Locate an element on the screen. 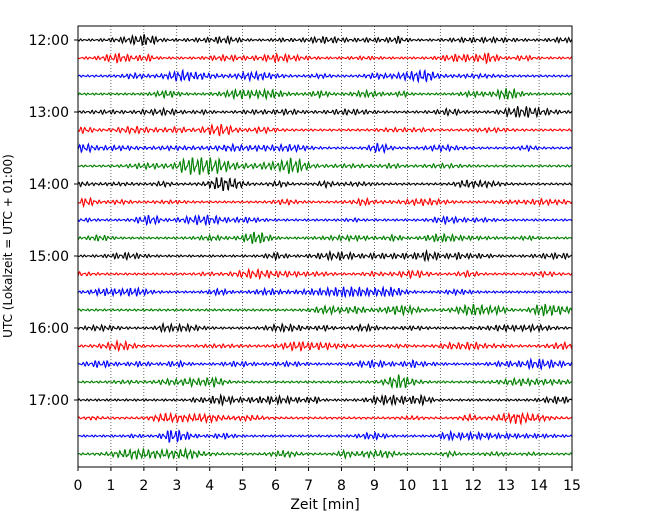 The width and height of the screenshot is (650, 520). x-tick-label-0: 0 is located at coordinates (78, 486).